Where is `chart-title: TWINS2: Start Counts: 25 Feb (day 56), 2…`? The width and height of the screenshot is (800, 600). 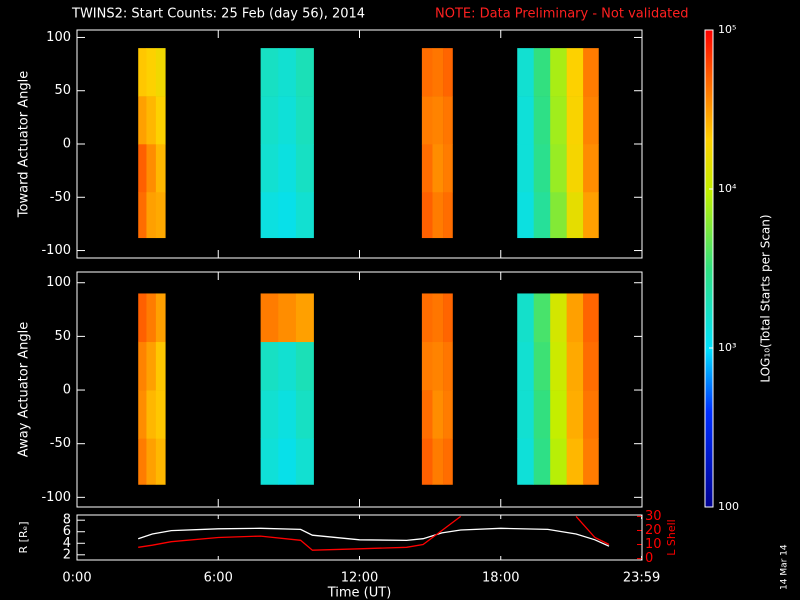 chart-title: TWINS2: Start Counts: 25 Feb (day 56), 2… is located at coordinates (218, 14).